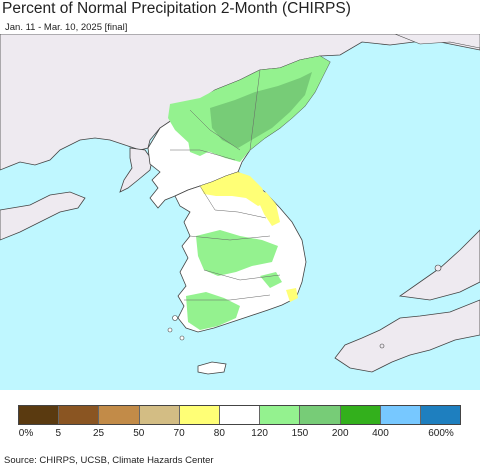  Describe the element at coordinates (234, 189) in the screenshot. I see `sk-yellow-dmz` at that location.